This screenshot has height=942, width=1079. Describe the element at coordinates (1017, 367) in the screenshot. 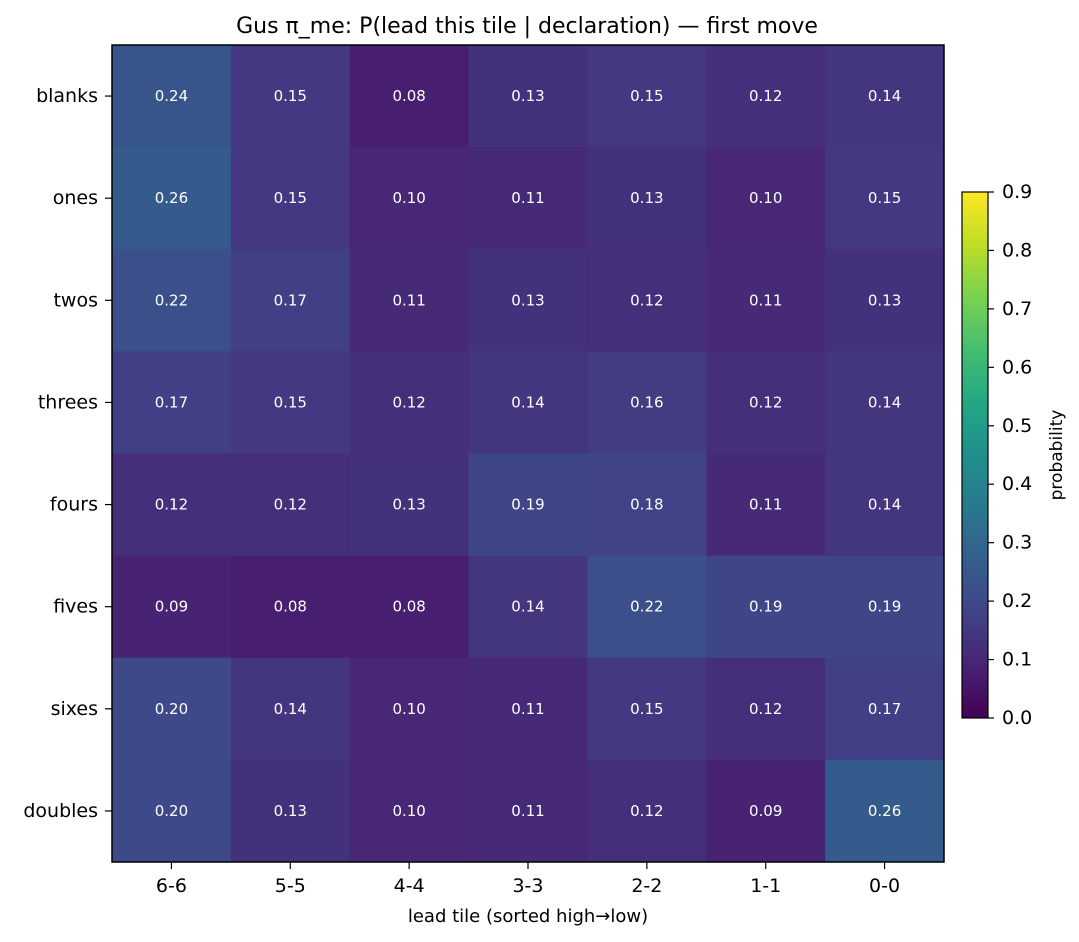

I see `colorbar-tick-label: 0.6` at that location.